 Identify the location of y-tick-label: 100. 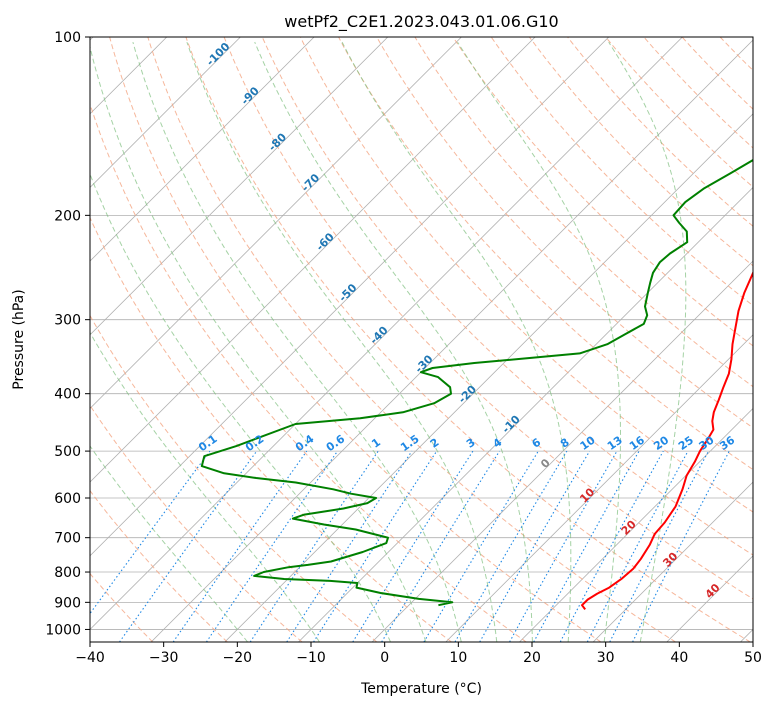
(67, 38).